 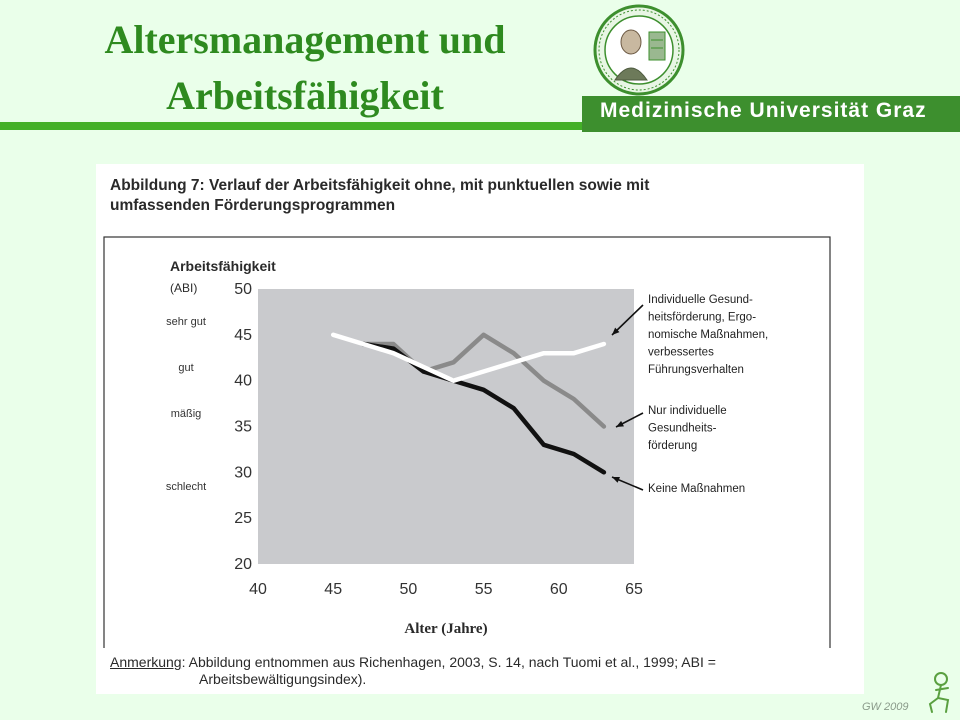 I want to click on university-name: Medizinische Universität Graz, so click(x=763, y=110).